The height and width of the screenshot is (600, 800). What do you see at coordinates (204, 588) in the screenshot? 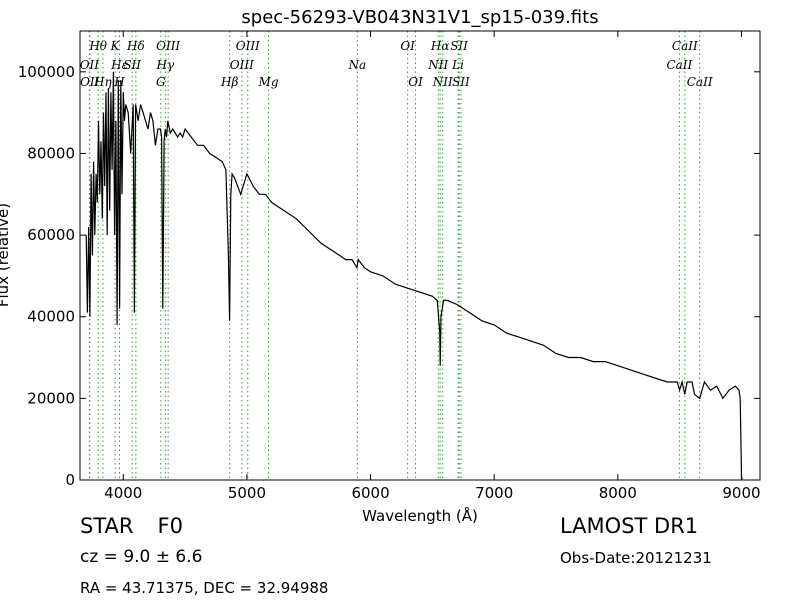
I see `coordinates-label: RA = 43.71375, DEC = 32.94988` at bounding box center [204, 588].